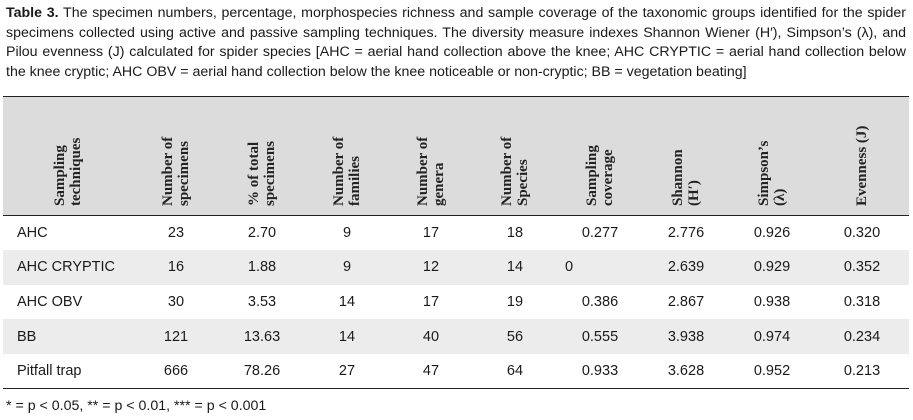  Describe the element at coordinates (600, 336) in the screenshot. I see `table-cell: 0.555` at that location.